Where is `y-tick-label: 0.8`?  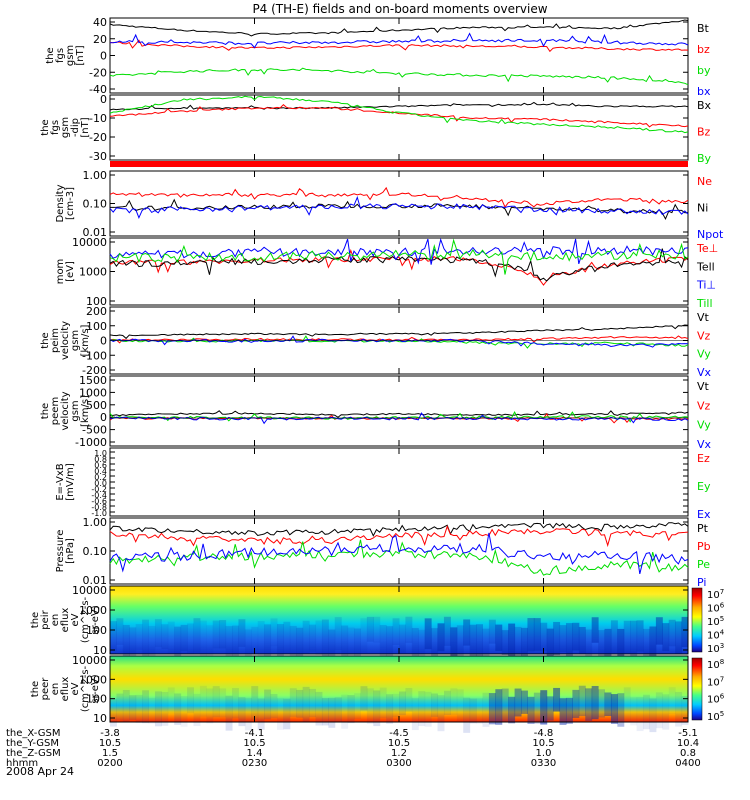 y-tick-label: 0.8 is located at coordinates (100, 459).